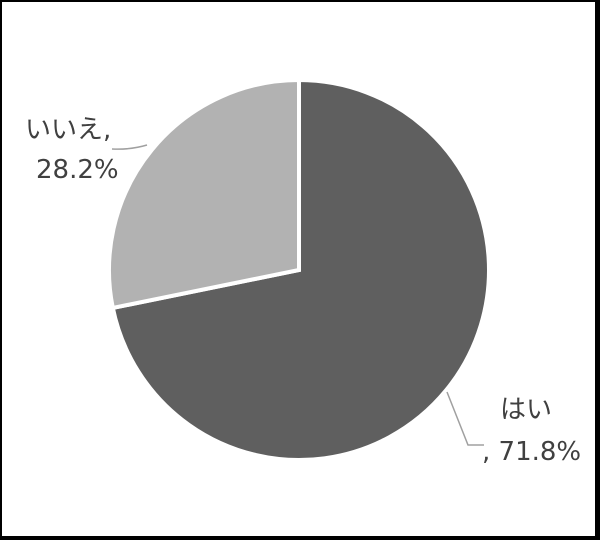  Describe the element at coordinates (465, 418) in the screenshot. I see `leader-line-yes` at that location.